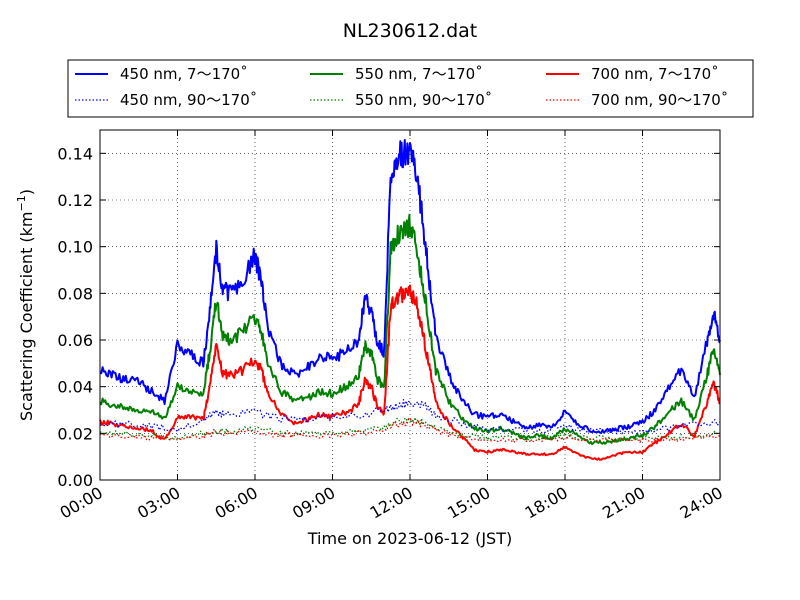 Image resolution: width=800 pixels, height=600 pixels. Describe the element at coordinates (701, 503) in the screenshot. I see `x-tick-label: 24:00` at that location.